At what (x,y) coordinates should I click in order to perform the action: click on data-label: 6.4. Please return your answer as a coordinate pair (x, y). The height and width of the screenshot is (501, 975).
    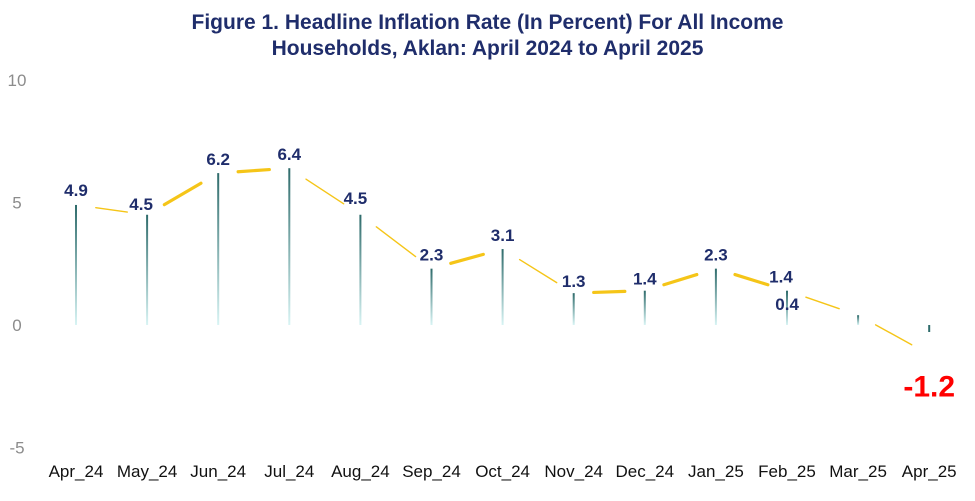
    Looking at the image, I should click on (289, 154).